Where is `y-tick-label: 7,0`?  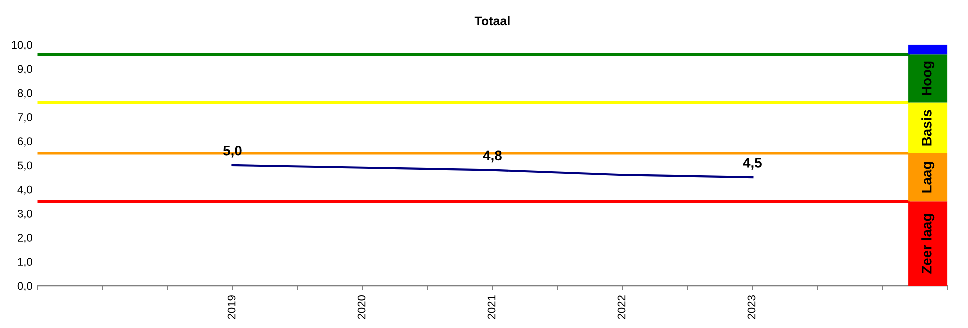 y-tick-label: 7,0 is located at coordinates (25, 118).